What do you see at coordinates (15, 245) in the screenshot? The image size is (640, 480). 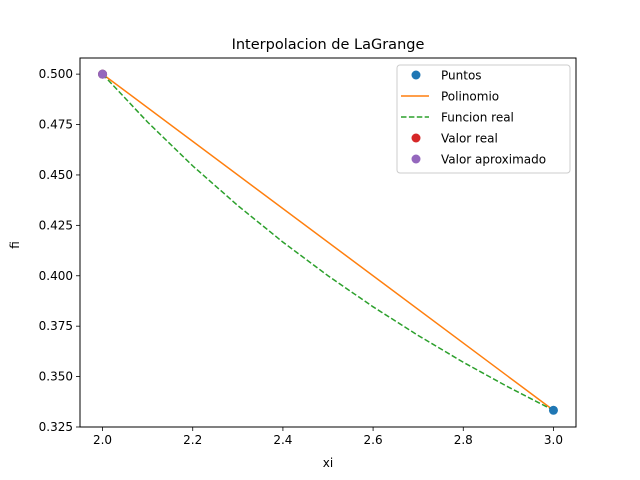 I see `y-axis-label: fi` at bounding box center [15, 245].